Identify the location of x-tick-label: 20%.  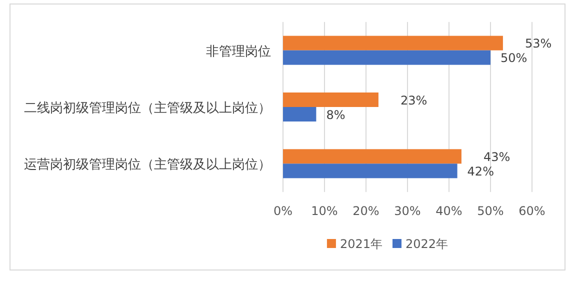
(366, 211).